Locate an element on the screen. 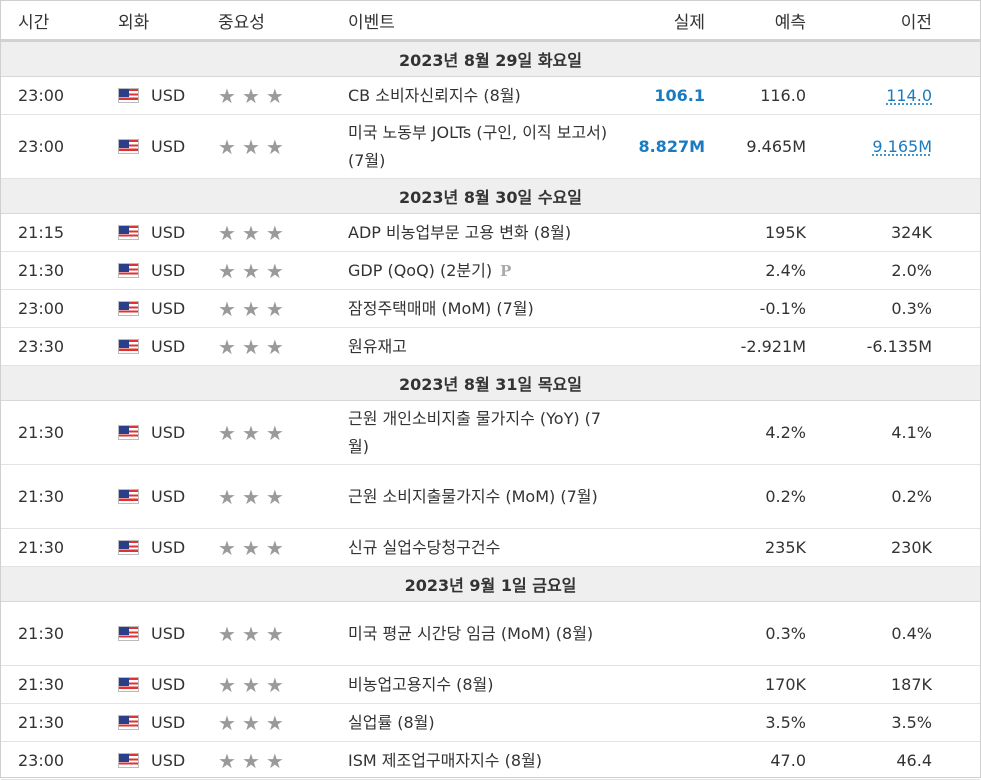 The height and width of the screenshot is (780, 981). event-name: 근원 소비지출물가지수 (MoM) (7월) is located at coordinates (471, 497).